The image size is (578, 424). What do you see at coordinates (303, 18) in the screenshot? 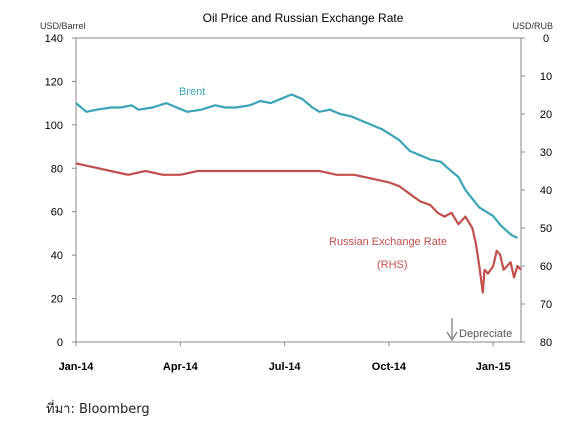
I see `chart-title: Oil Price and Russian Exchange Rate` at bounding box center [303, 18].